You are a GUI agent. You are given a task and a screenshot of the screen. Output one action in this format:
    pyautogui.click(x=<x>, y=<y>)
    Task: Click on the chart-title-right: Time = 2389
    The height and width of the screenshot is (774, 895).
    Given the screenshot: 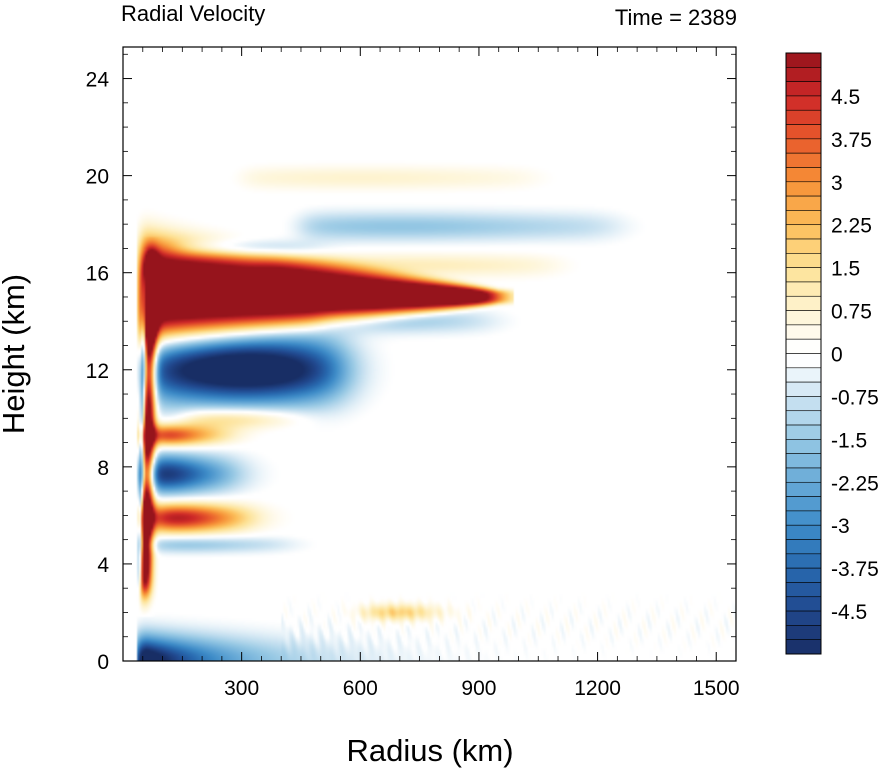 What is the action you would take?
    pyautogui.click(x=676, y=17)
    